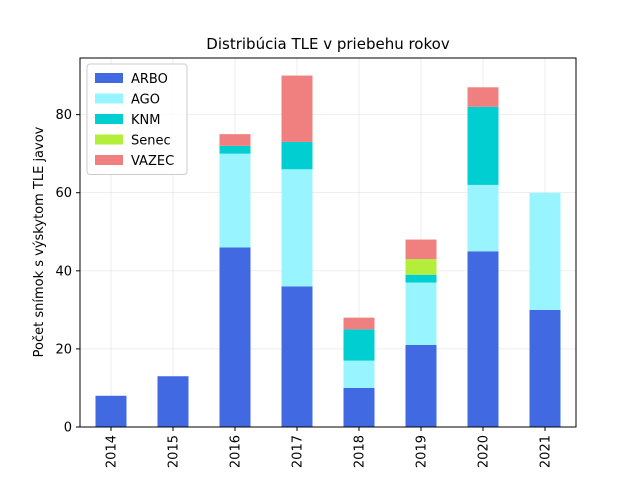 This screenshot has height=480, width=640. Describe the element at coordinates (422, 451) in the screenshot. I see `x-tick-label: 2019` at that location.